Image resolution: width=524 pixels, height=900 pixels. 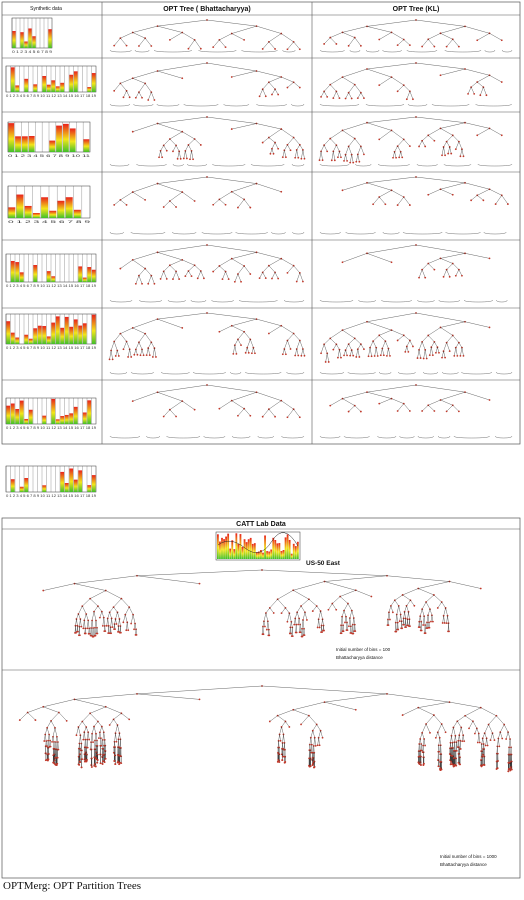 I want to click on column-header-bhattacharyya: OPT Tree ( Bhattacharyya), so click(x=207, y=9).